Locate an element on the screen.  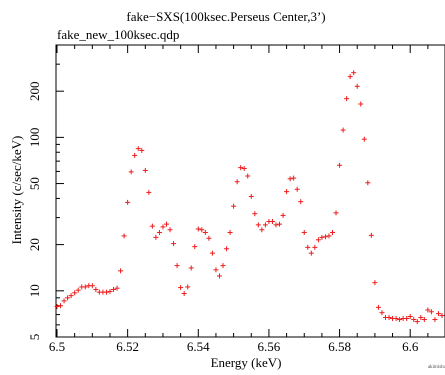
x-tick-label: 6.5 is located at coordinates (57, 346).